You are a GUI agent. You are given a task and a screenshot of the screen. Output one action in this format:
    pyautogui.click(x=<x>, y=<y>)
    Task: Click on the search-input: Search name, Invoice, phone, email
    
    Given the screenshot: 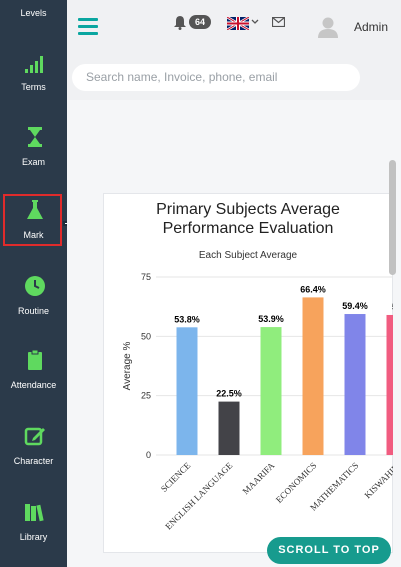 What is the action you would take?
    pyautogui.click(x=216, y=77)
    